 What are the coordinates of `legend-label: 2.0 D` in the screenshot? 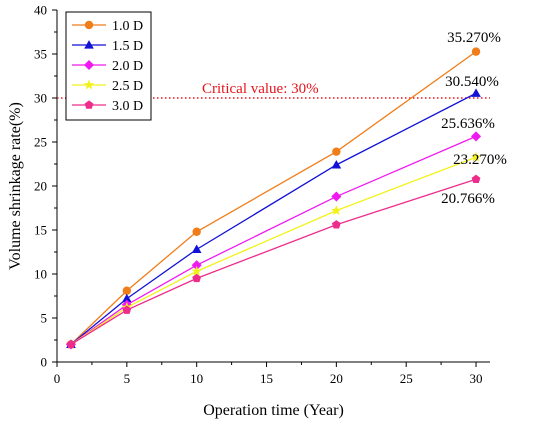 It's located at (127, 66).